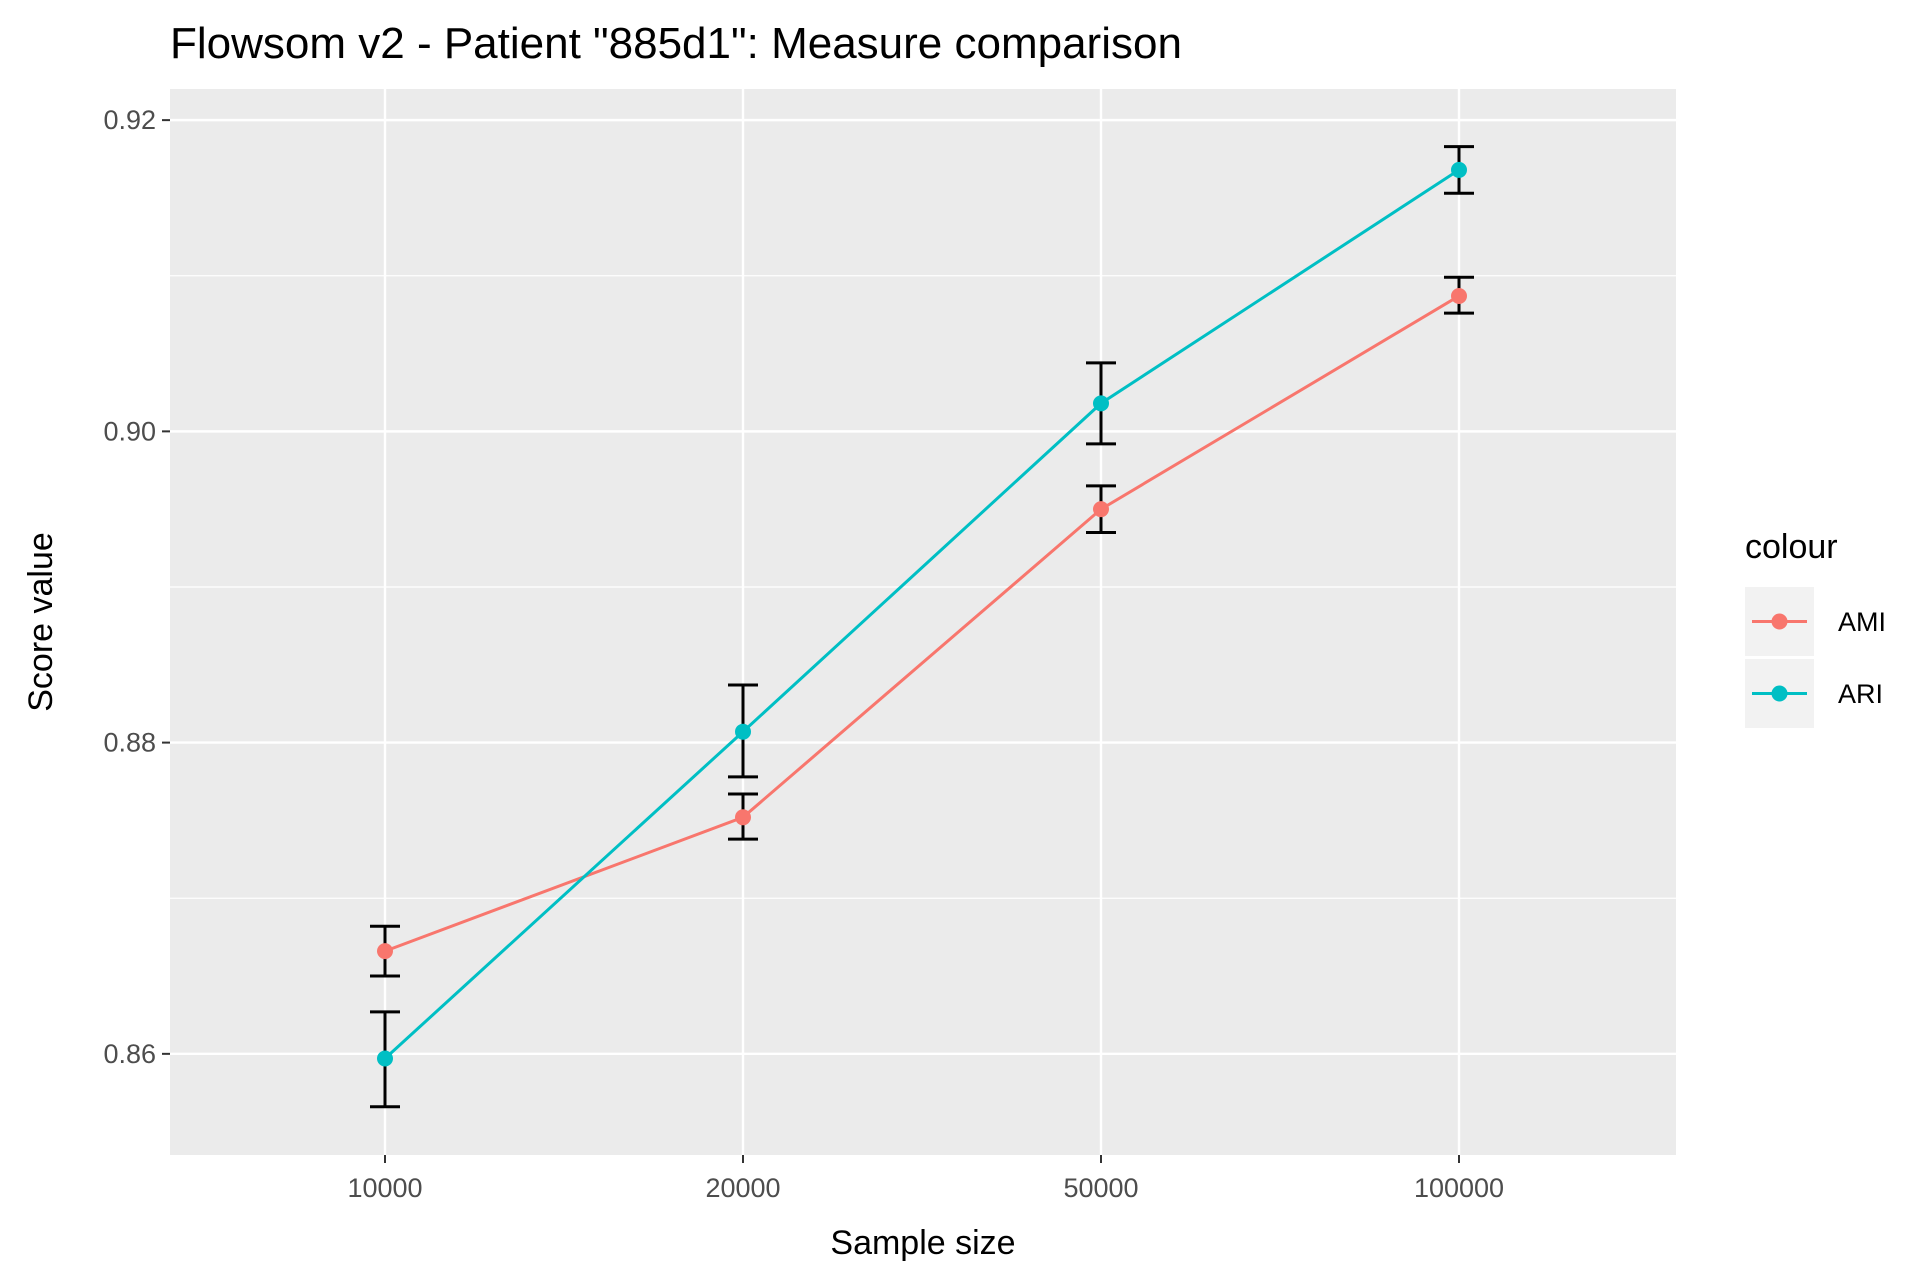 The width and height of the screenshot is (1925, 1271). Describe the element at coordinates (1815, 628) in the screenshot. I see `legend: colour AMI ARI` at that location.